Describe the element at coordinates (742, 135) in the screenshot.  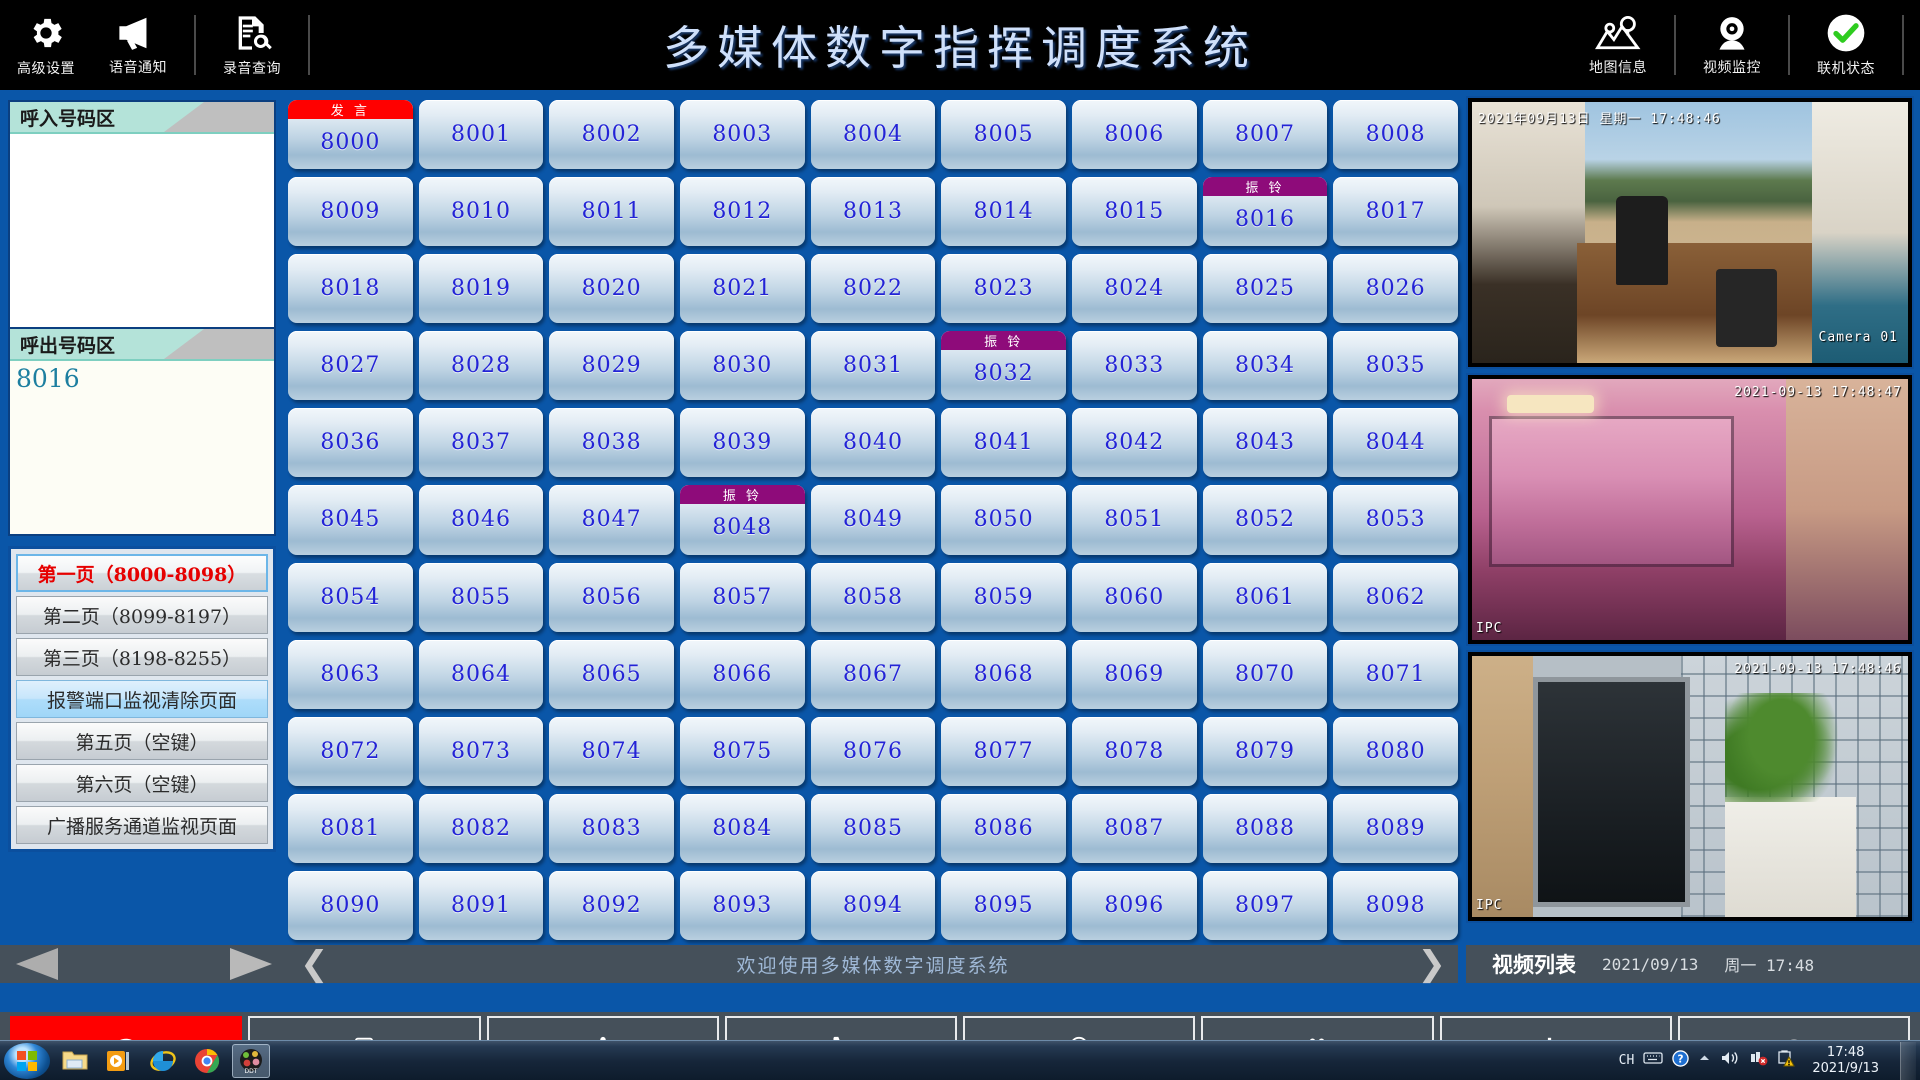
I see `extension-button: 8003` at that location.